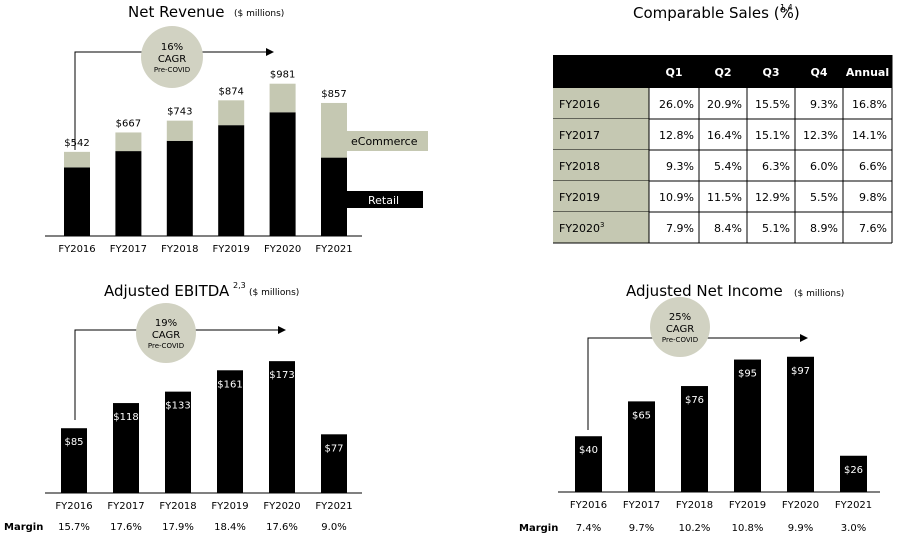 This screenshot has width=900, height=548. I want to click on value-label-FY2019: $95, so click(747, 374).